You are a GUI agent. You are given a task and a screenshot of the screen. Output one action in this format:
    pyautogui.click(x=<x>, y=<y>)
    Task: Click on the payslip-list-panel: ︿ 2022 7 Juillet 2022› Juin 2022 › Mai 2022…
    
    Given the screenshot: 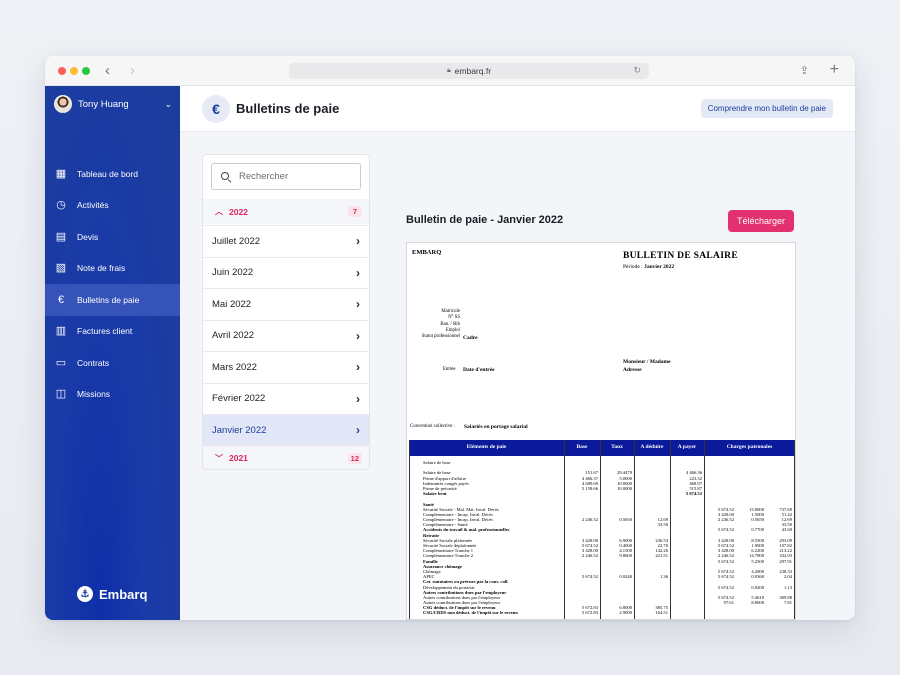 What is the action you would take?
    pyautogui.click(x=286, y=312)
    